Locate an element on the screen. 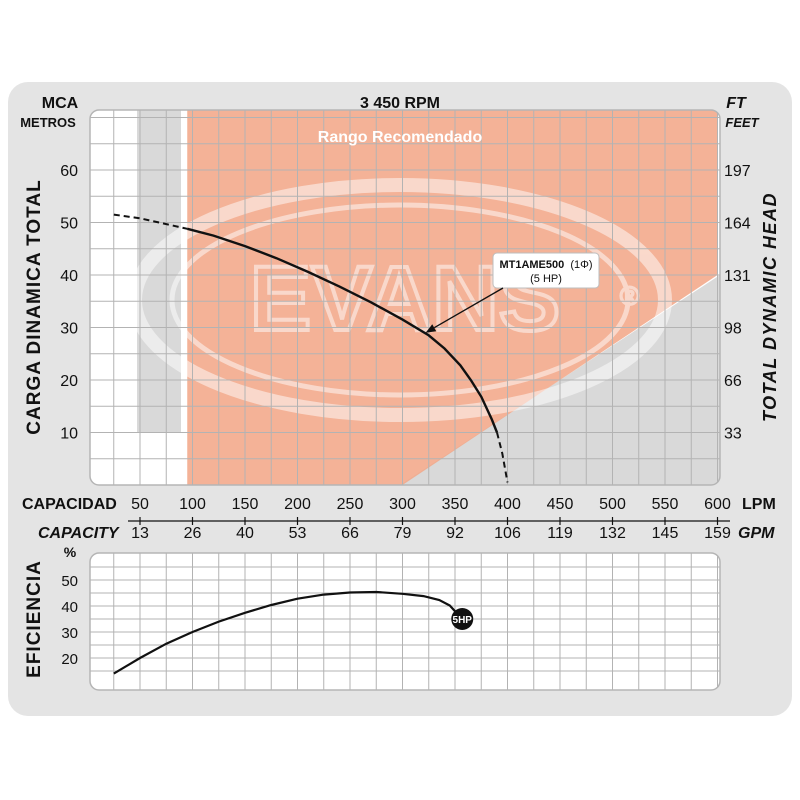 This screenshot has height=800, width=800. x-tick-label: 550 is located at coordinates (665, 504).